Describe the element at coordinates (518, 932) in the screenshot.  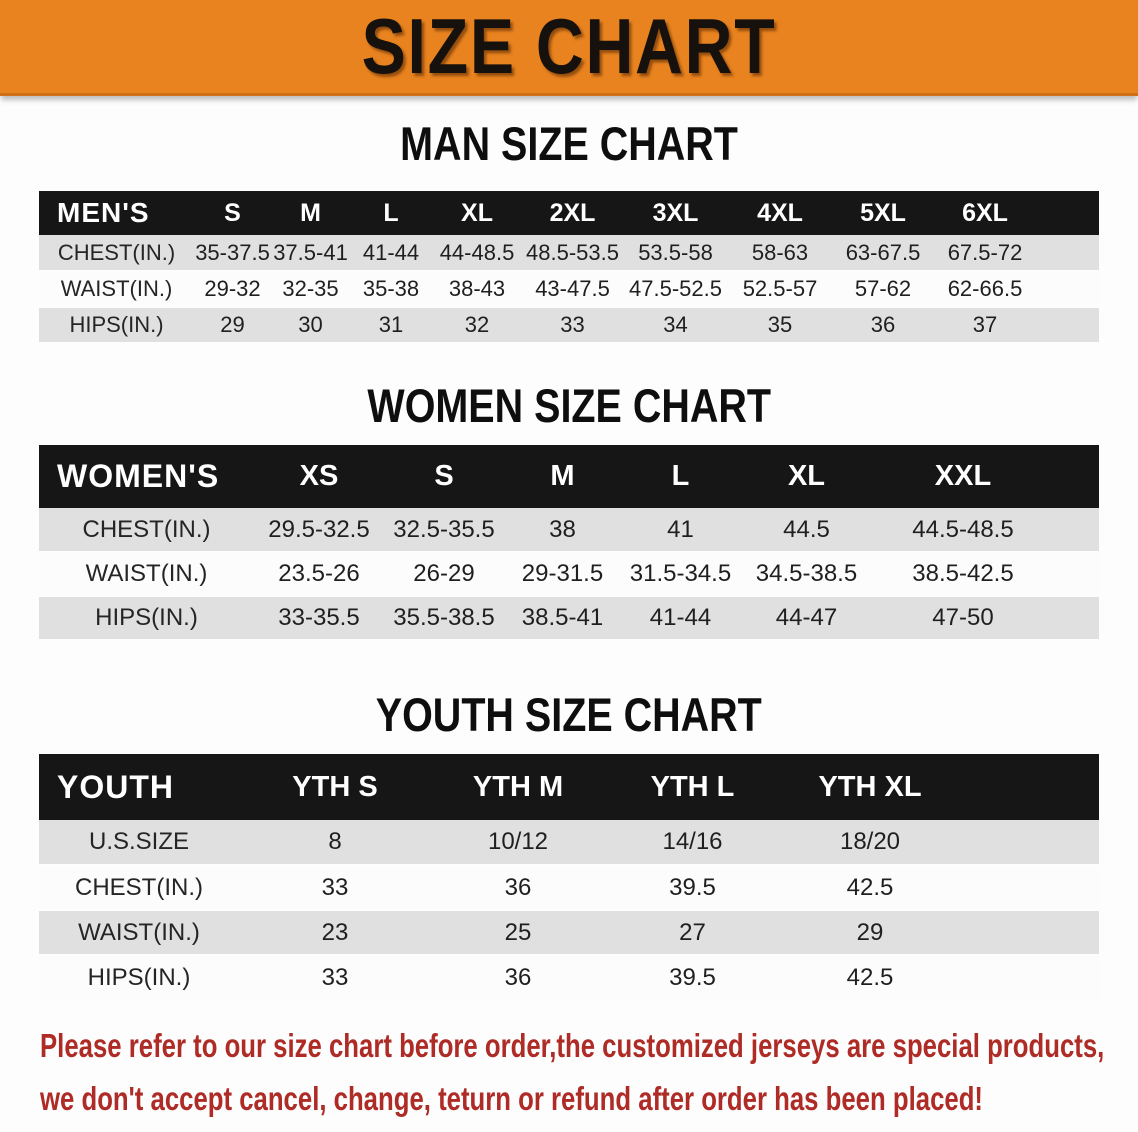
I see `value-cell: 25` at that location.